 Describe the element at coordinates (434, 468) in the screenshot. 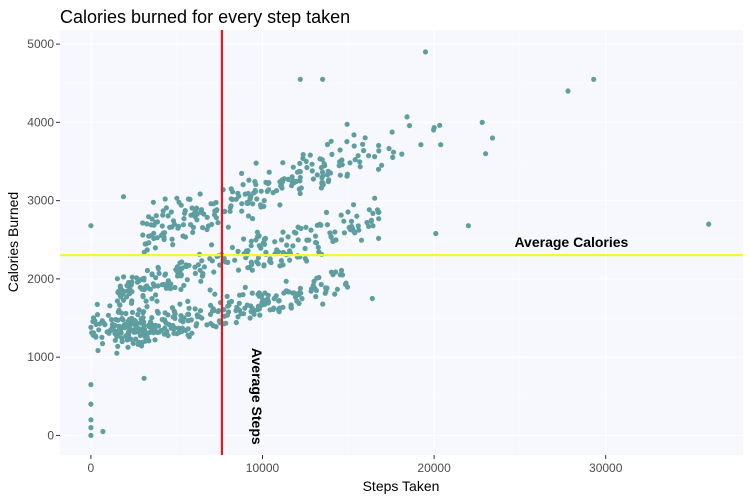

I see `x-tick-label: 20000` at that location.